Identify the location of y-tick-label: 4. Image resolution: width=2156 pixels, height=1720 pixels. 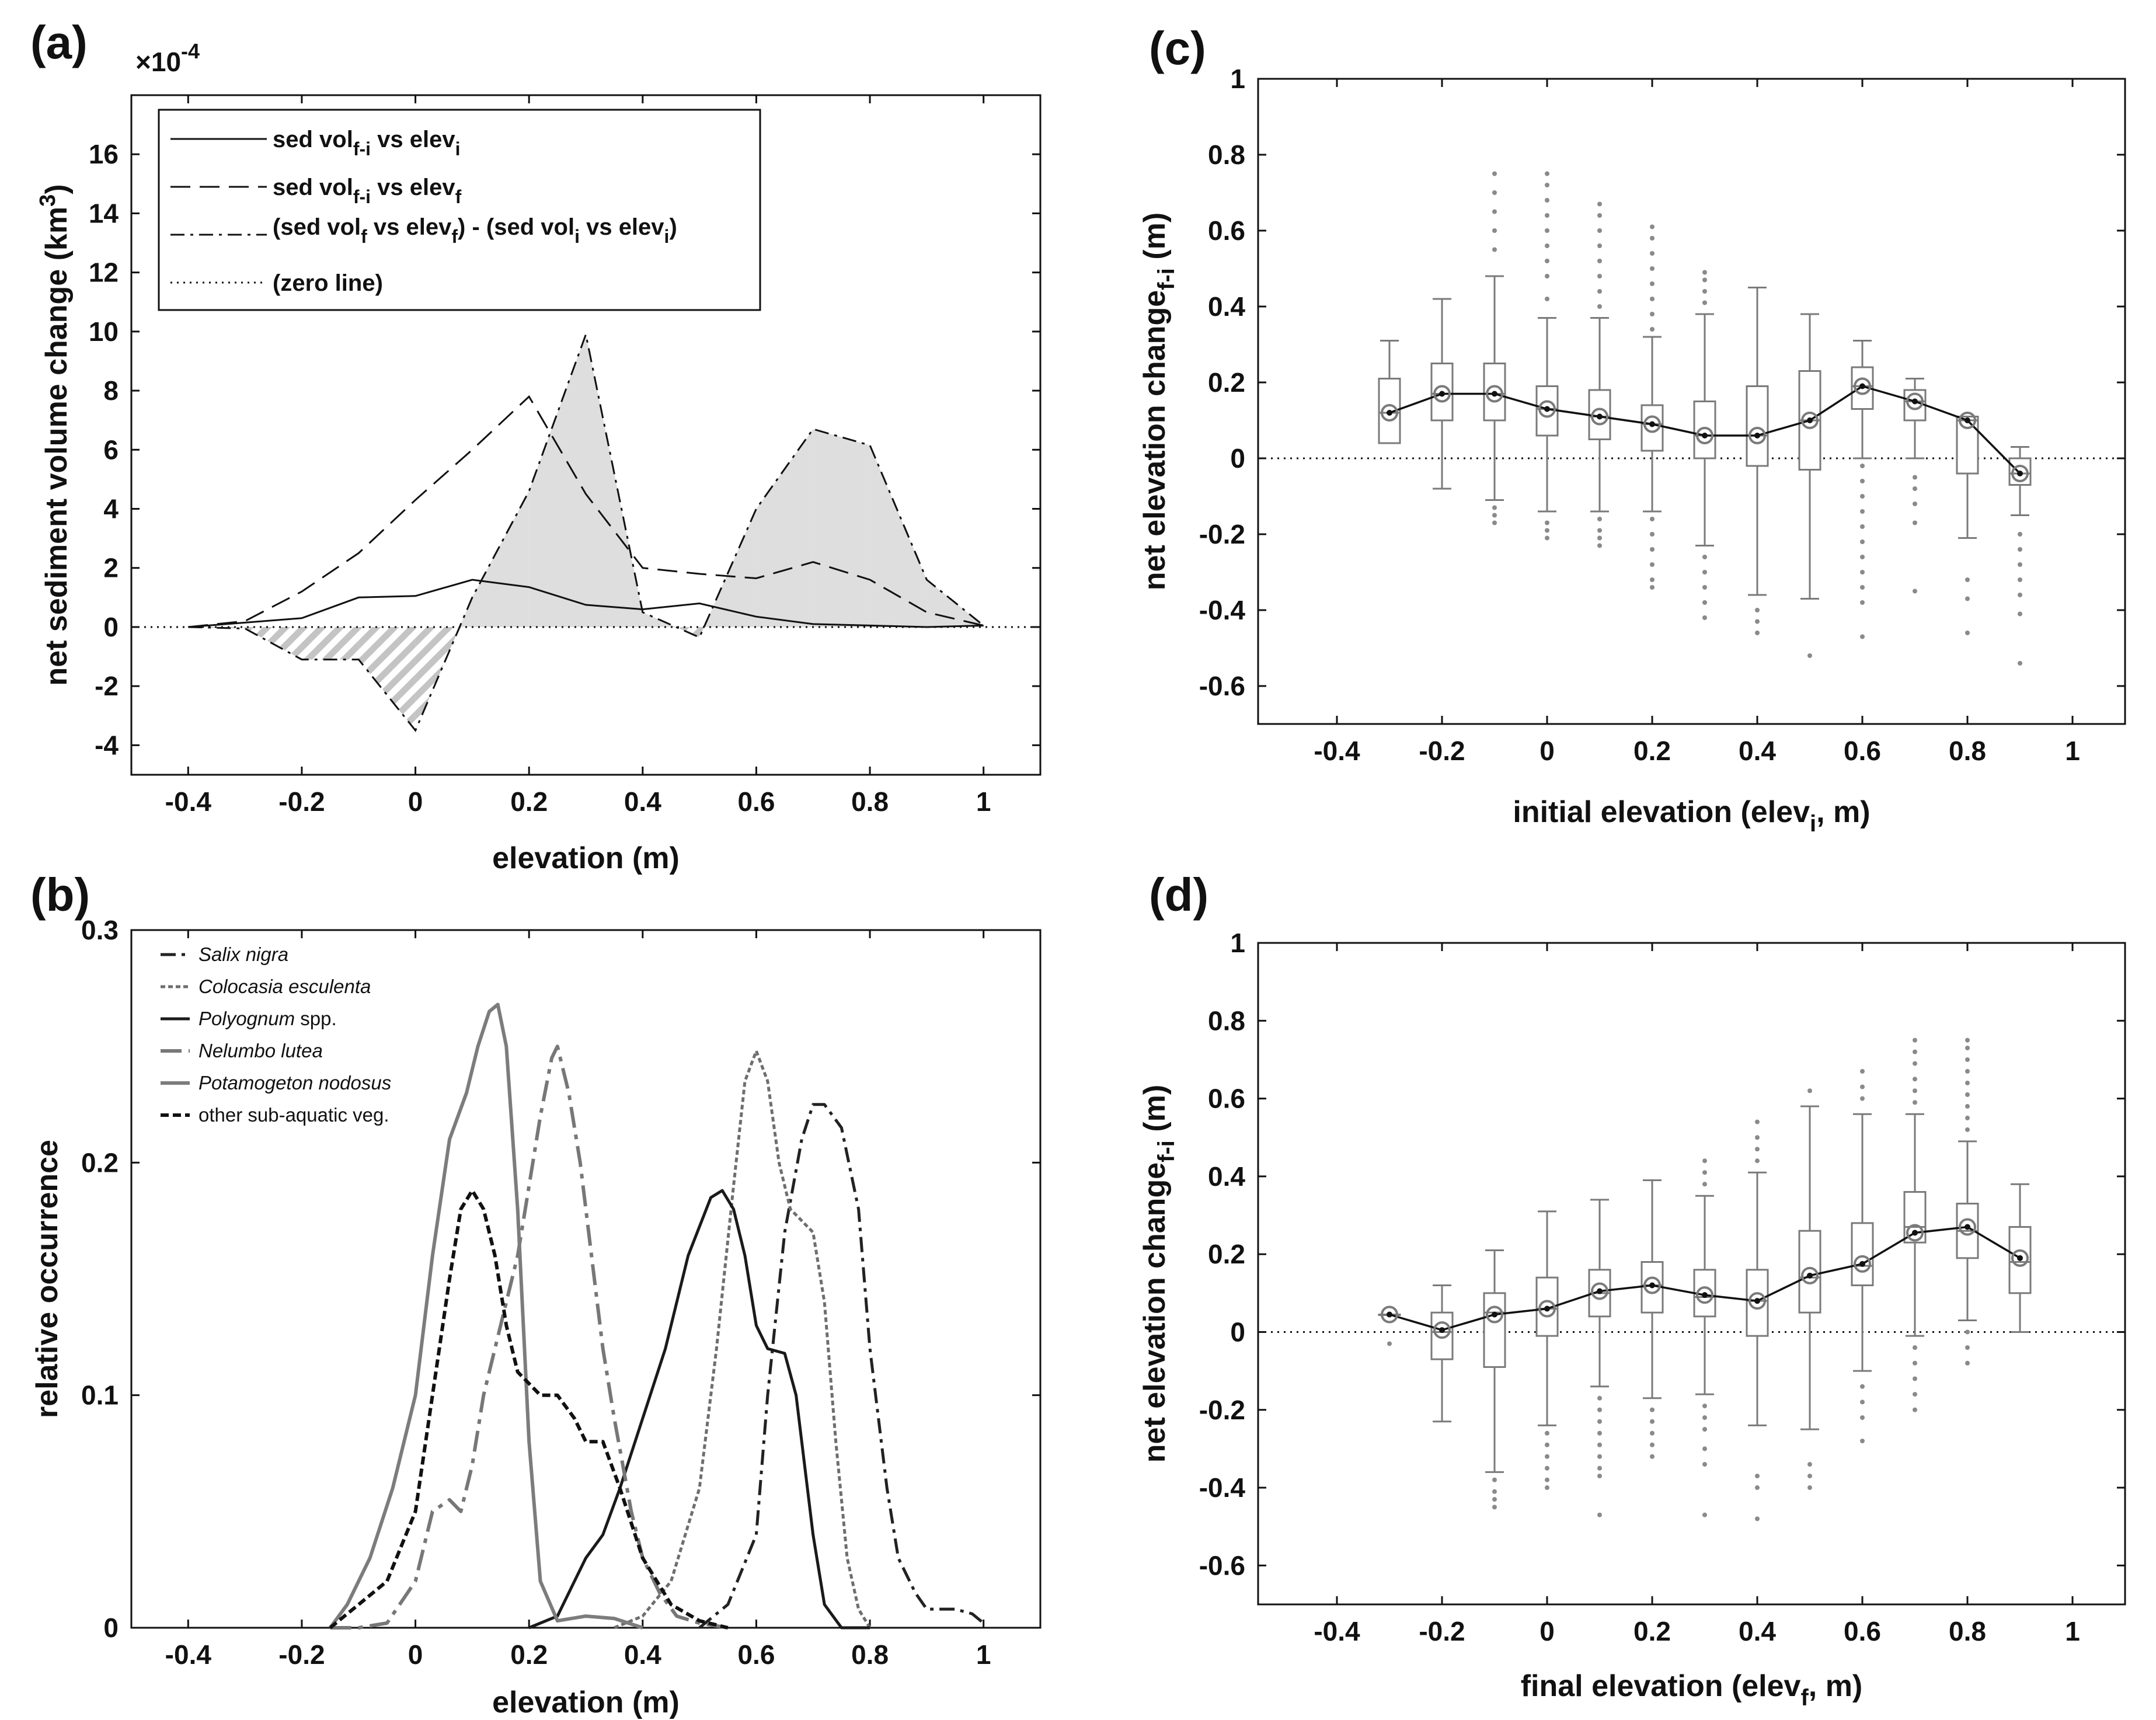
(111, 509).